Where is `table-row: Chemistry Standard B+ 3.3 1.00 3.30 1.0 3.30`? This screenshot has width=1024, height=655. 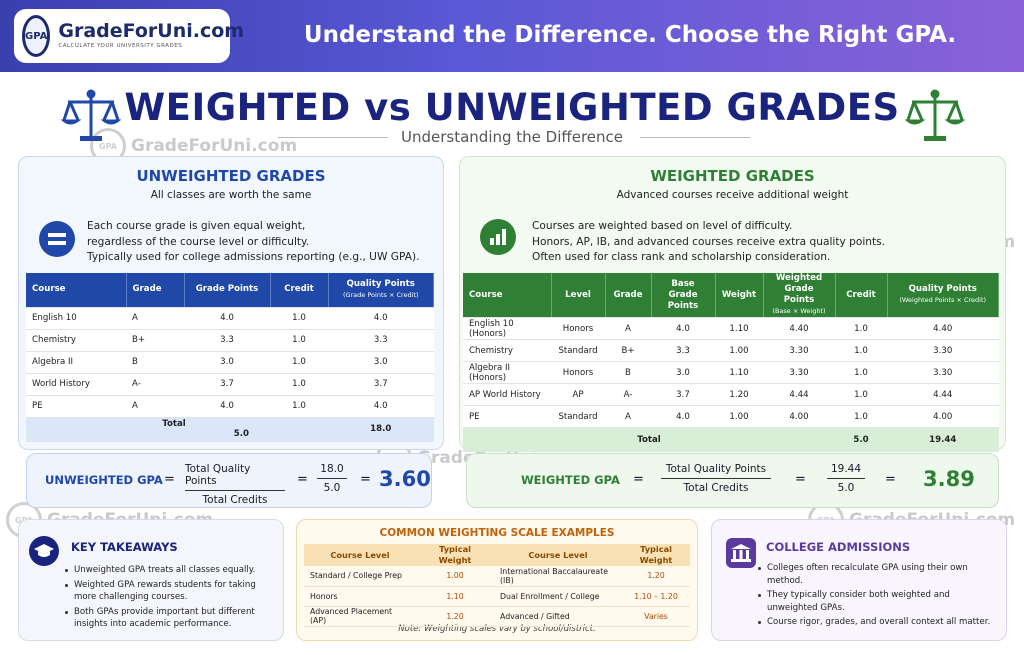
table-row: Chemistry Standard B+ 3.3 1.00 3.30 1.0 3.30 is located at coordinates (731, 350).